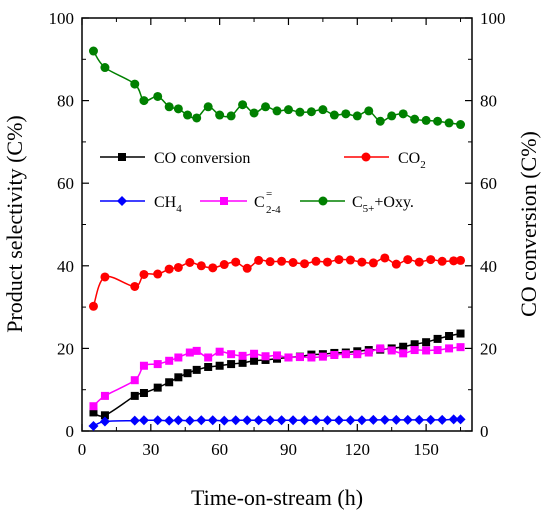 The height and width of the screenshot is (514, 550). Describe the element at coordinates (269, 194) in the screenshot. I see `legend-c24-sup: =` at that location.